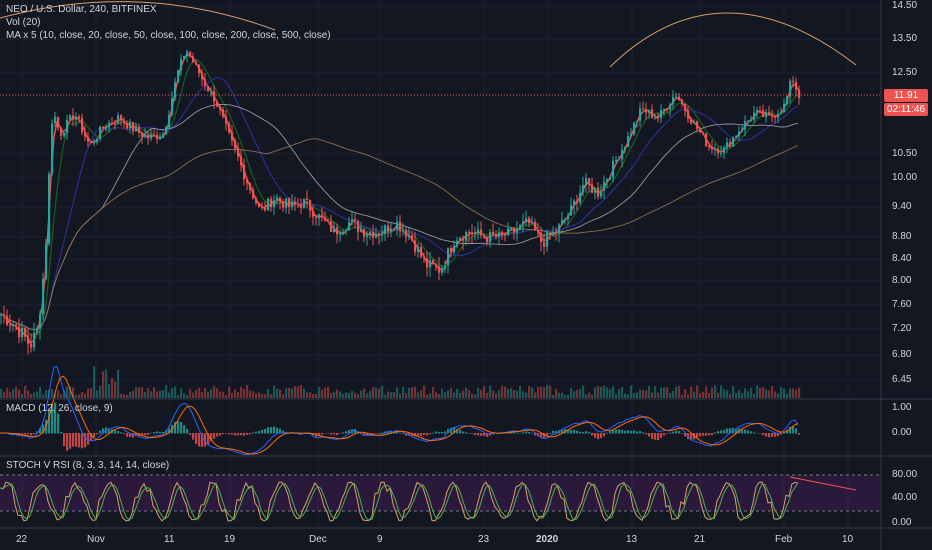 The width and height of the screenshot is (932, 550). Describe the element at coordinates (138, 16) in the screenshot. I see `drawing-arc` at that location.